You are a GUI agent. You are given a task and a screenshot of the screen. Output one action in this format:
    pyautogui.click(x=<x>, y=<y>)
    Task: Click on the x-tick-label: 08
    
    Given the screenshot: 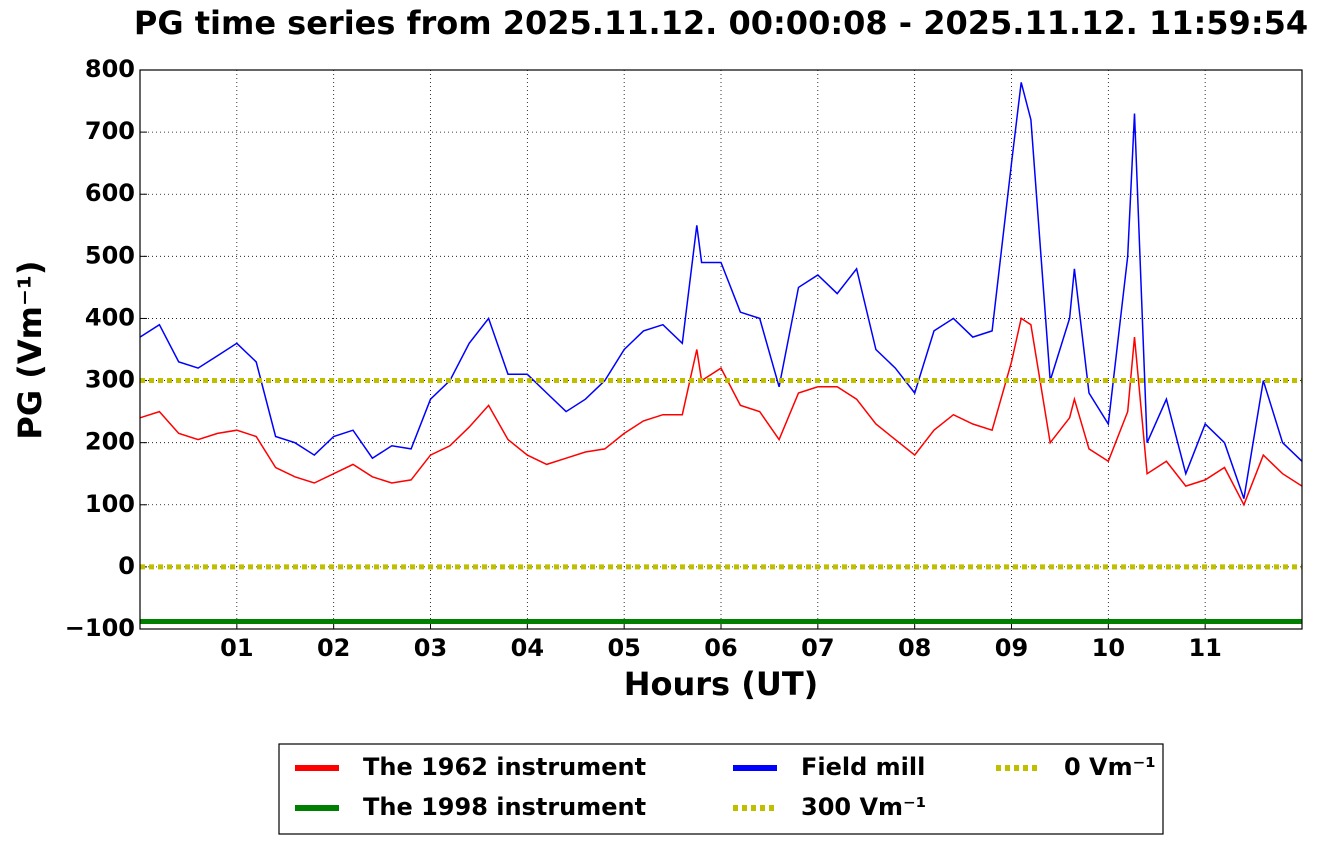 What is the action you would take?
    pyautogui.click(x=914, y=648)
    